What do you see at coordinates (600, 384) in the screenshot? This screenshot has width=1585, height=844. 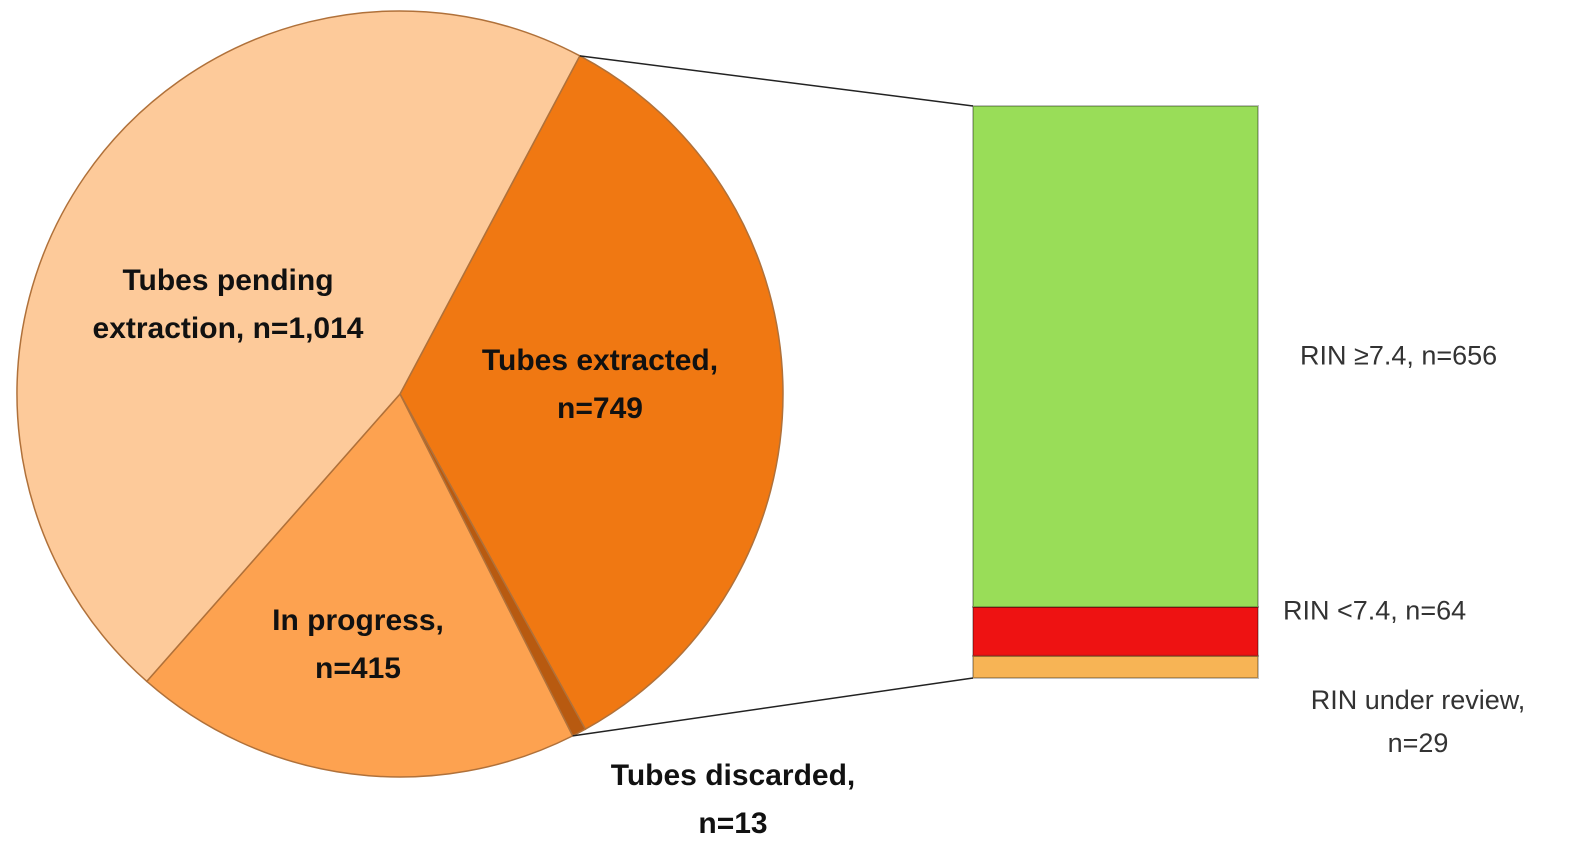 I see `pie-label: Tubes extracted, n=749` at bounding box center [600, 384].